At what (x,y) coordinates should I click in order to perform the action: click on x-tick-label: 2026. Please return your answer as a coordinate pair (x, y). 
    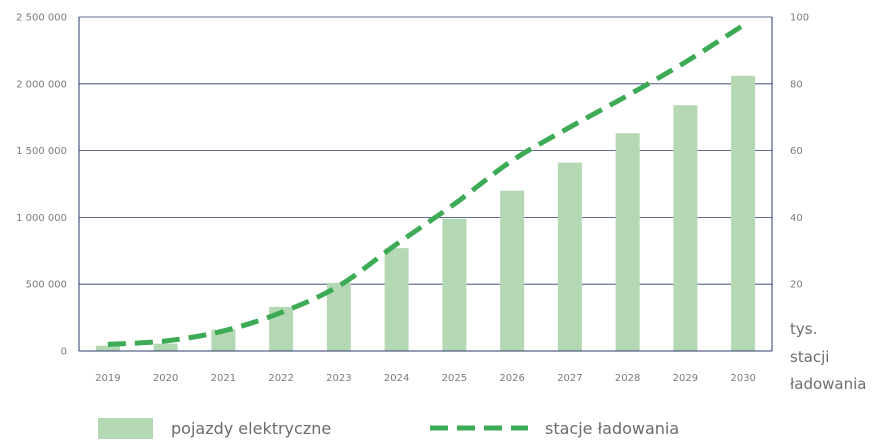
    Looking at the image, I should click on (511, 378).